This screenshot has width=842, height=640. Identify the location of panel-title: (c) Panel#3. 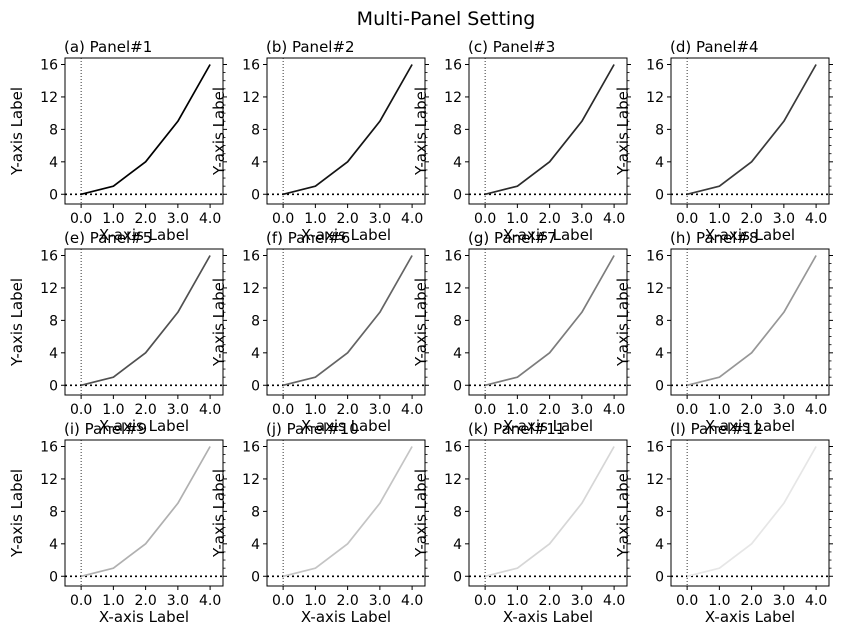
(511, 47).